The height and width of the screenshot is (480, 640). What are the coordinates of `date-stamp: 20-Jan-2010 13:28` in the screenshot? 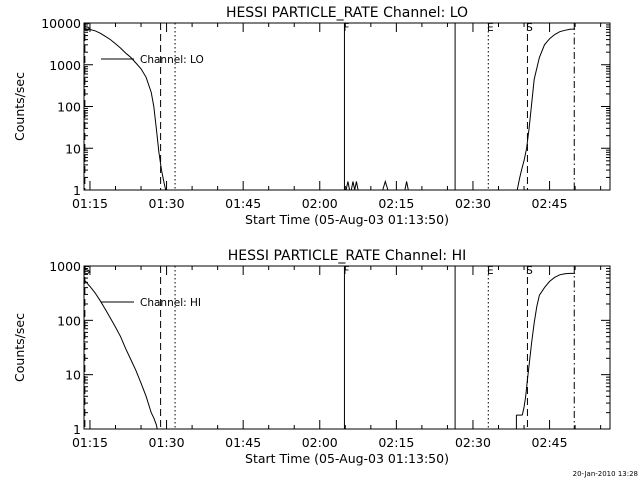 It's located at (605, 474).